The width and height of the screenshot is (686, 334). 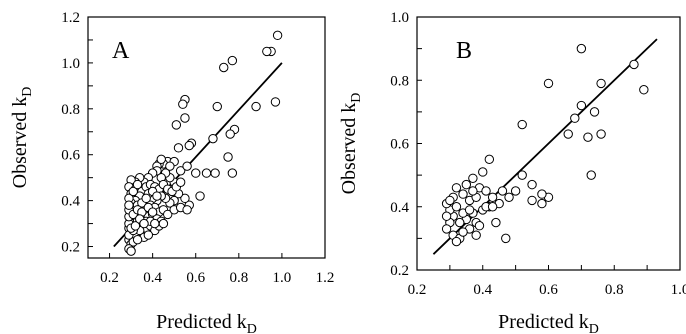 What do you see at coordinates (482, 290) in the screenshot?
I see `x-tick-label: 0.4` at bounding box center [482, 290].